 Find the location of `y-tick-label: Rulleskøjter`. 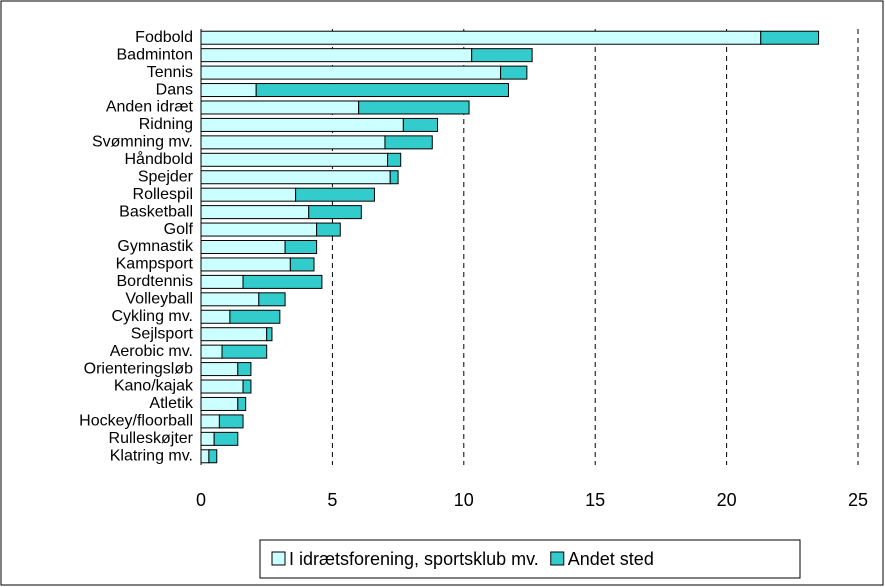

y-tick-label: Rulleskøjter is located at coordinates (151, 438).